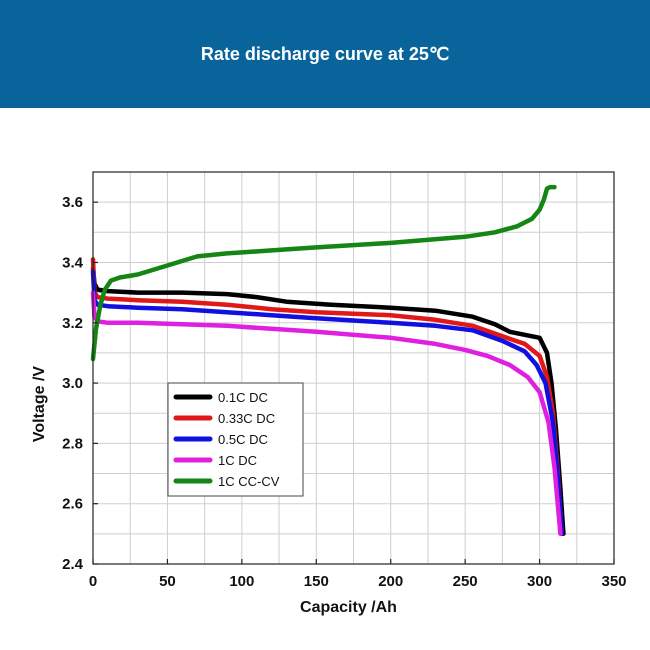 Image resolution: width=650 pixels, height=650 pixels. I want to click on x-axis-label: Capacity /Ah, so click(348, 607).